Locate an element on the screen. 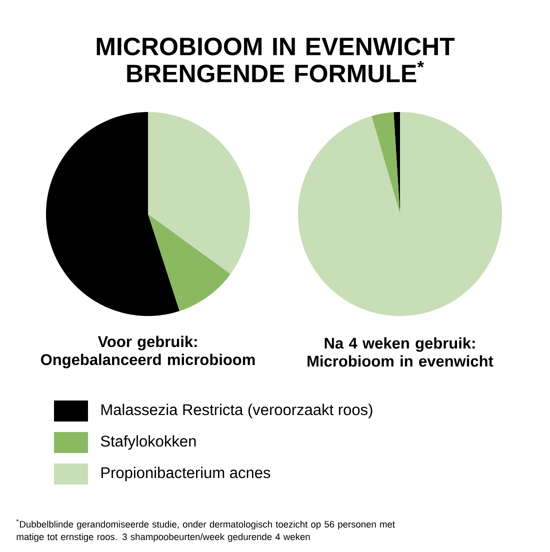  legend-label: Propionibacterium acnes is located at coordinates (185, 474).